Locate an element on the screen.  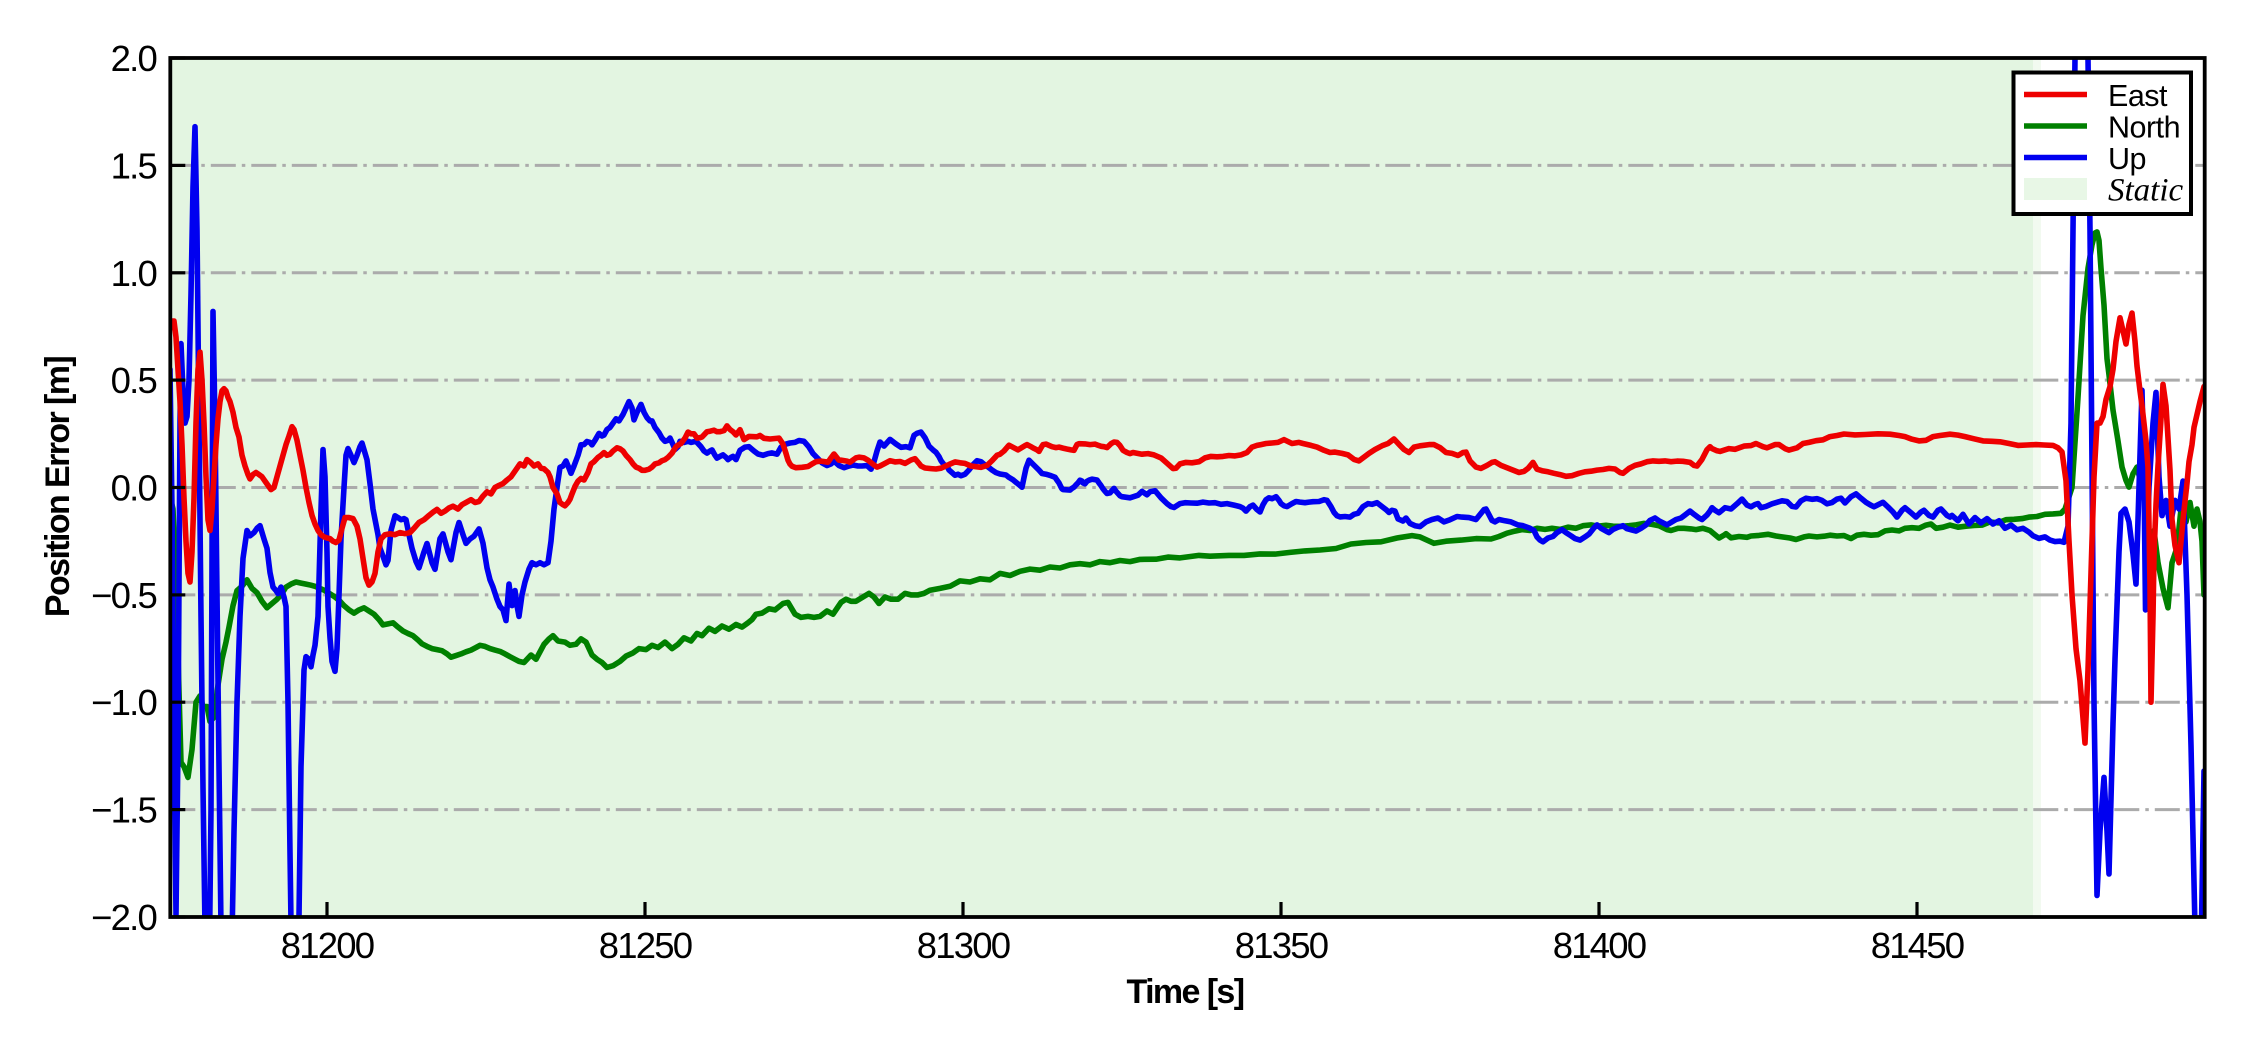
svg-text: 81450 is located at coordinates (1917, 945).